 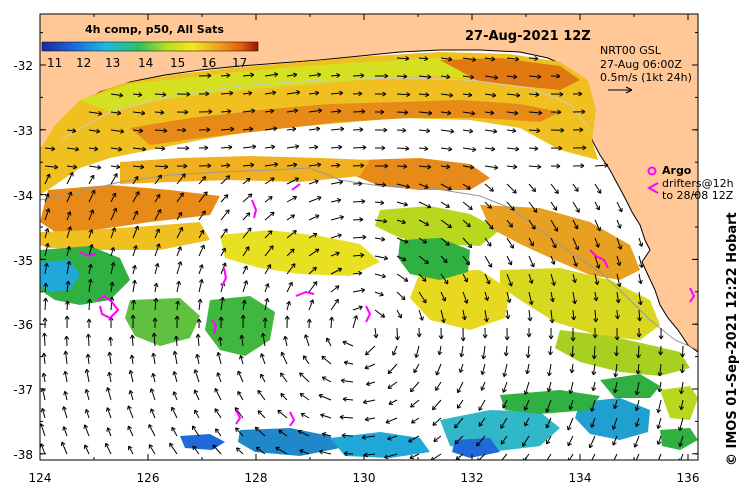 I want to click on colorbar-gradient, so click(x=150, y=46).